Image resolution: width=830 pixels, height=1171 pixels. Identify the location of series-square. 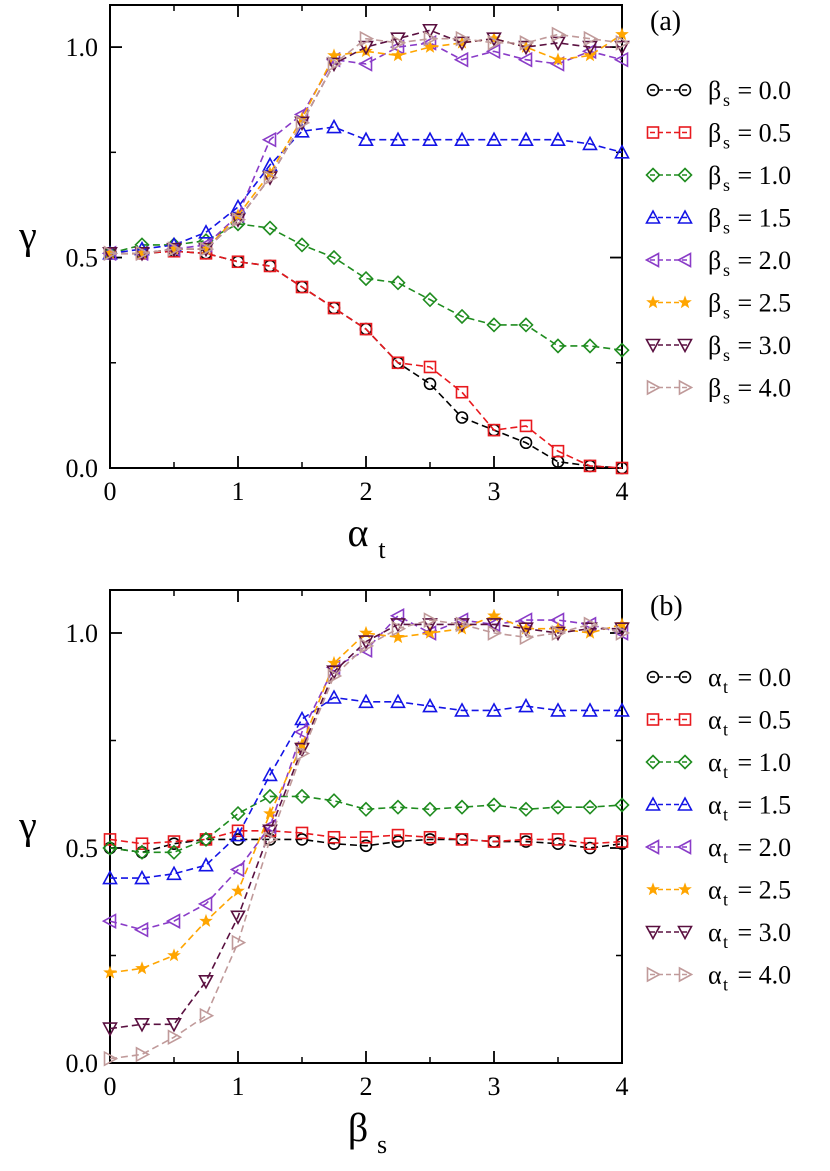
(366, 359).